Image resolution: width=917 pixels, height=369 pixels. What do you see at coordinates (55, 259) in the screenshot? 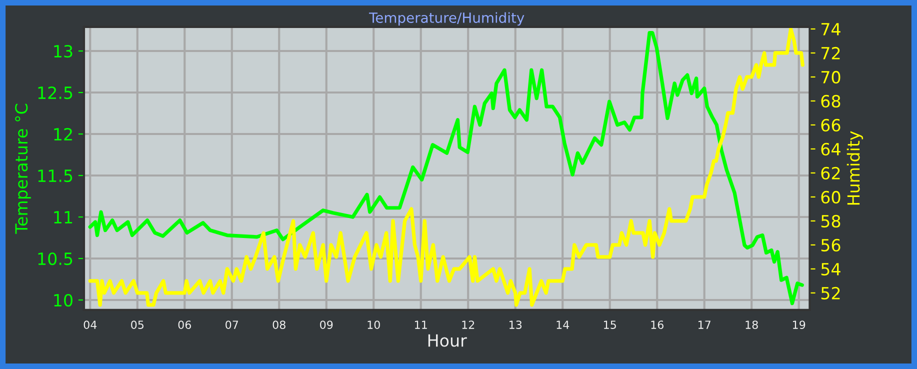
I see `y-tick-label: 10.5` at bounding box center [55, 259].